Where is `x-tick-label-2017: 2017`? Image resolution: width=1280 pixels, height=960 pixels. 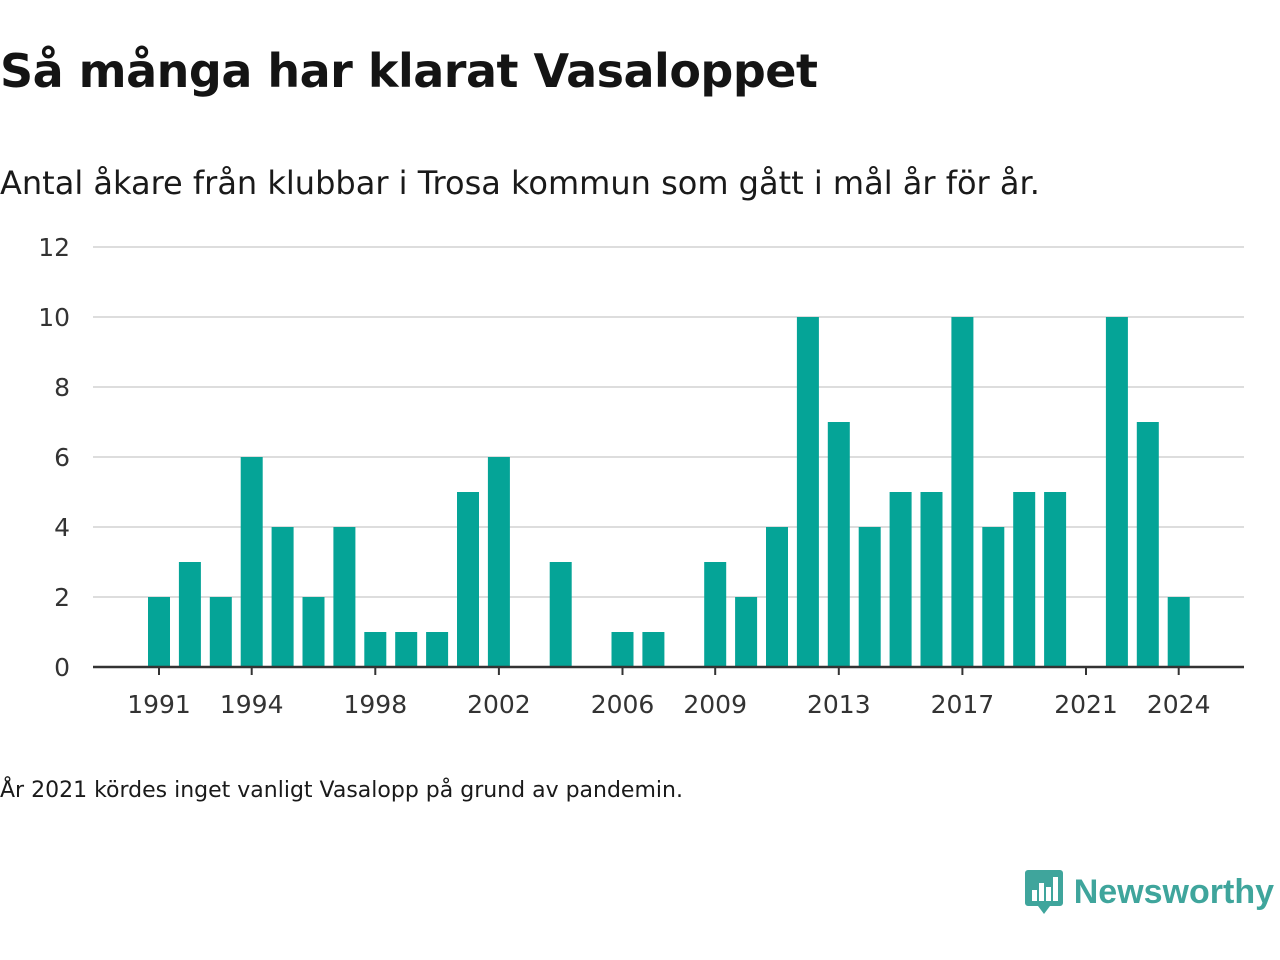
x-tick-label-2017: 2017 is located at coordinates (963, 704).